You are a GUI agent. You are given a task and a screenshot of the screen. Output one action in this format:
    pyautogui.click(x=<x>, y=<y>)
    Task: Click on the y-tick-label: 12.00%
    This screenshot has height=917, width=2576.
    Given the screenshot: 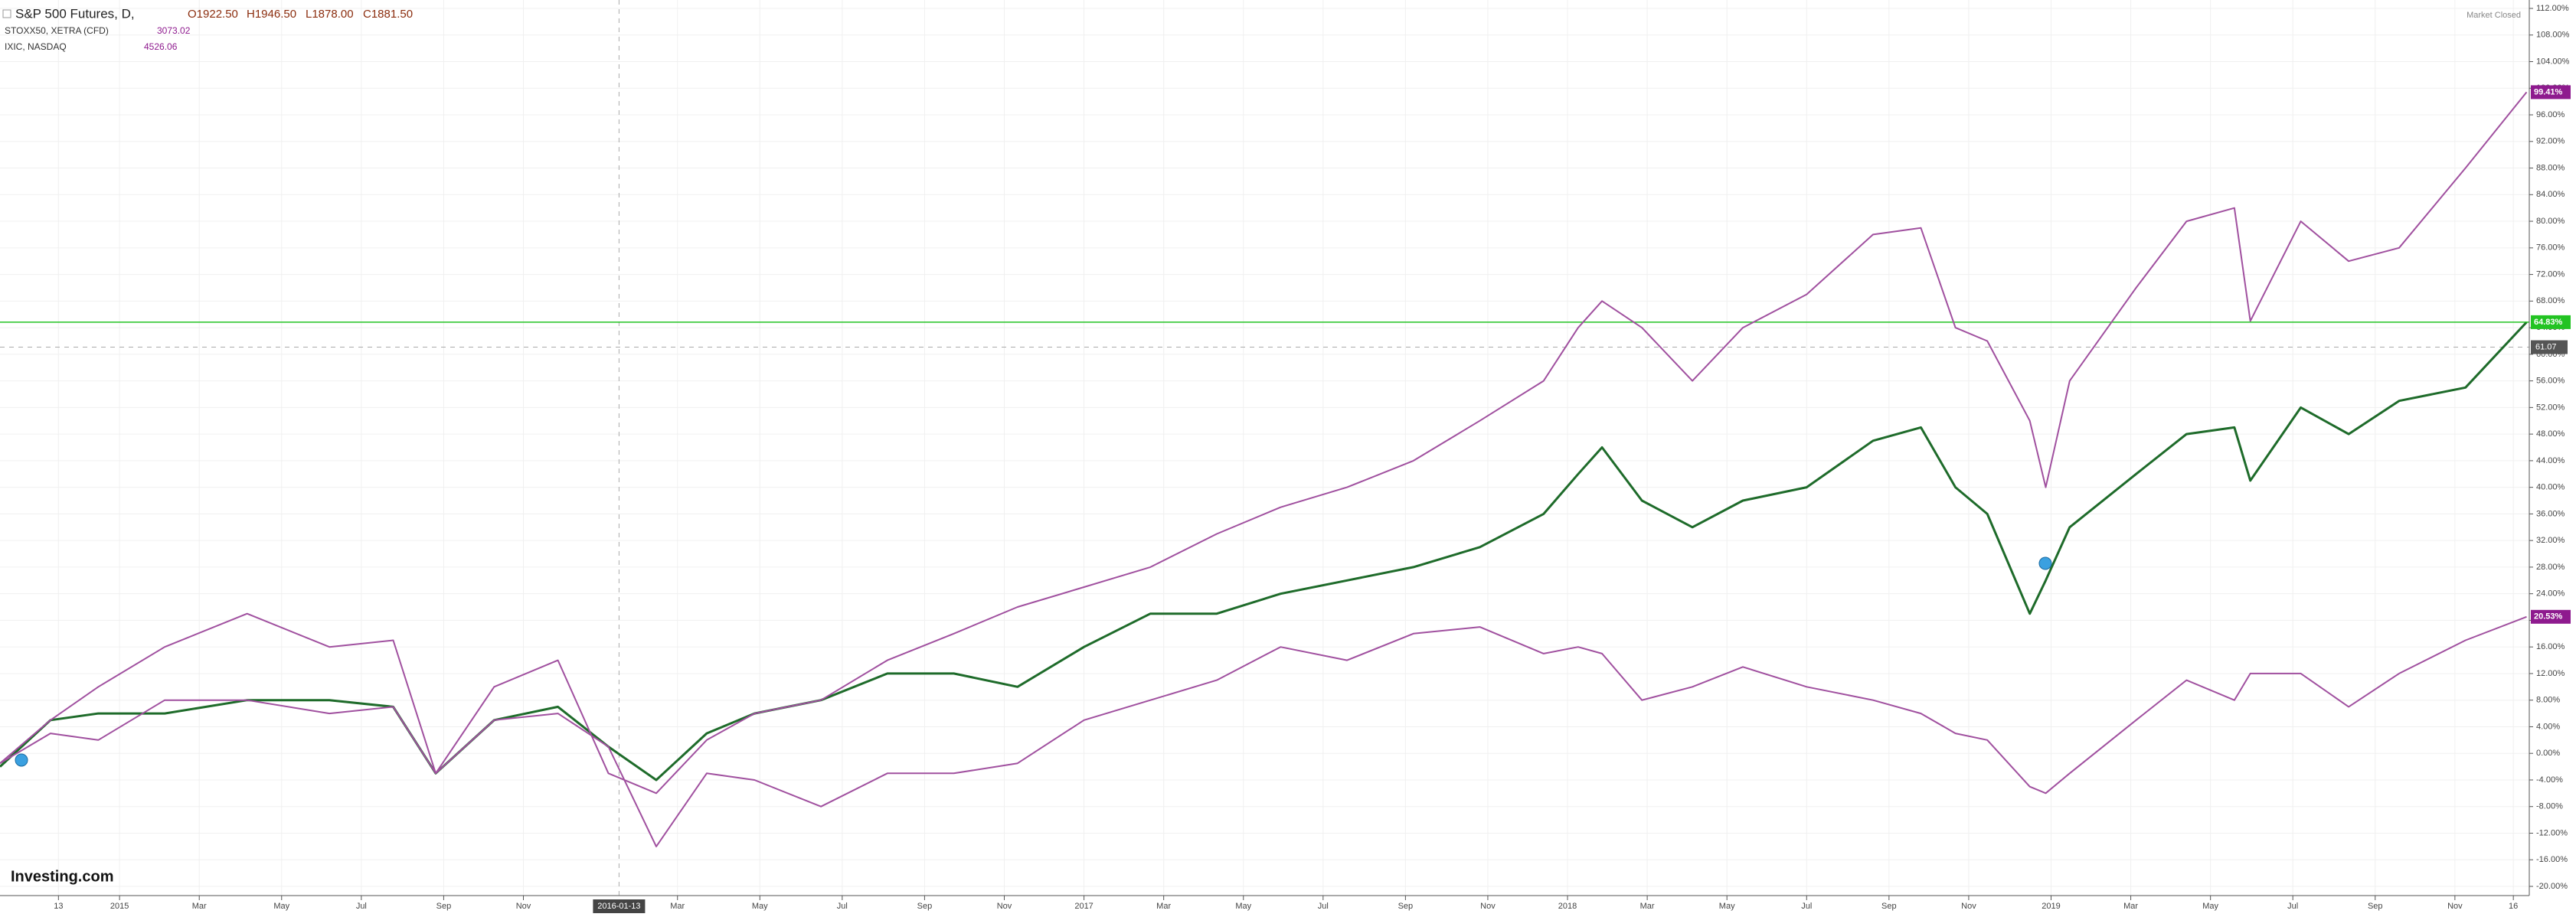 What is the action you would take?
    pyautogui.click(x=2550, y=673)
    